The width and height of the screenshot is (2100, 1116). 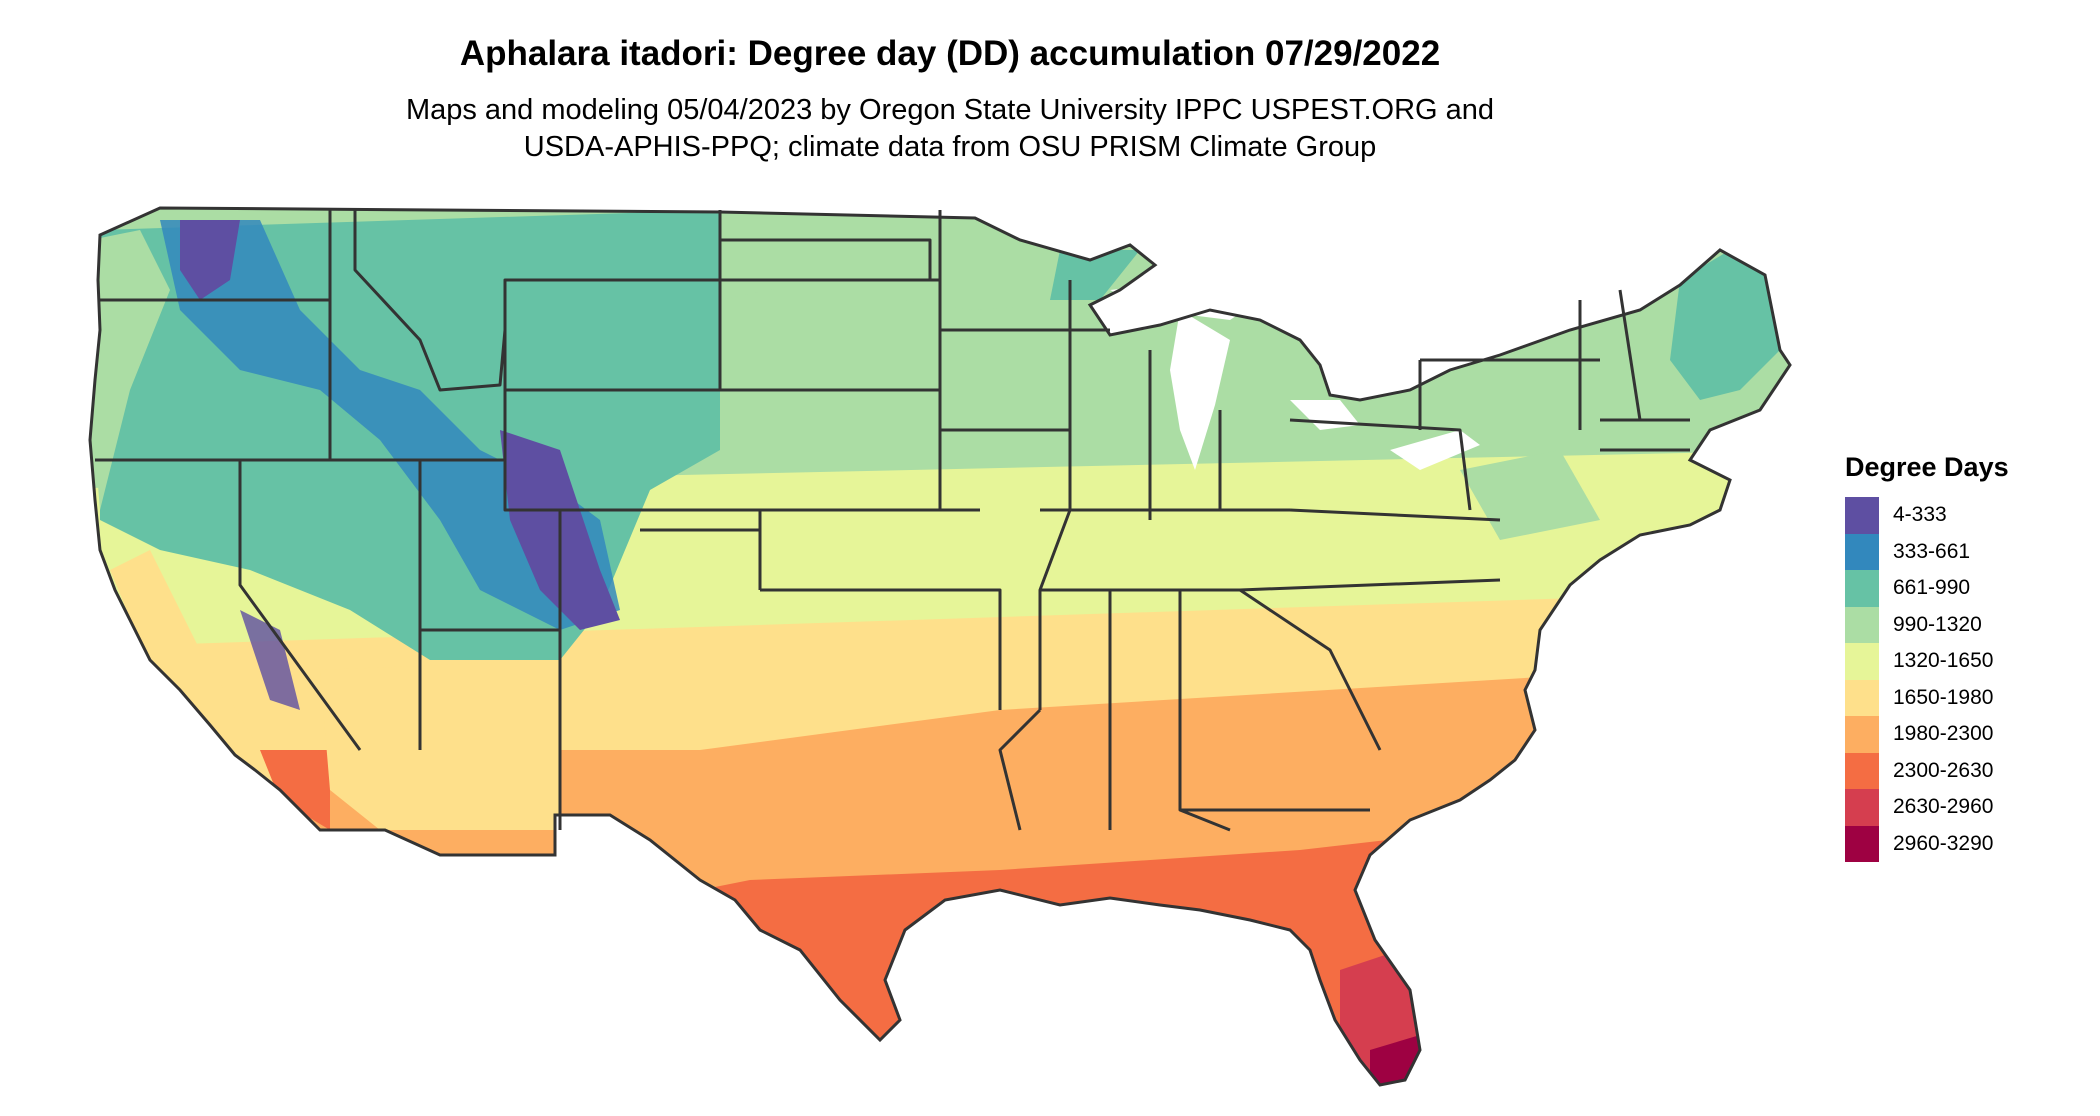 I want to click on legend-label: 333-661, so click(x=1932, y=551).